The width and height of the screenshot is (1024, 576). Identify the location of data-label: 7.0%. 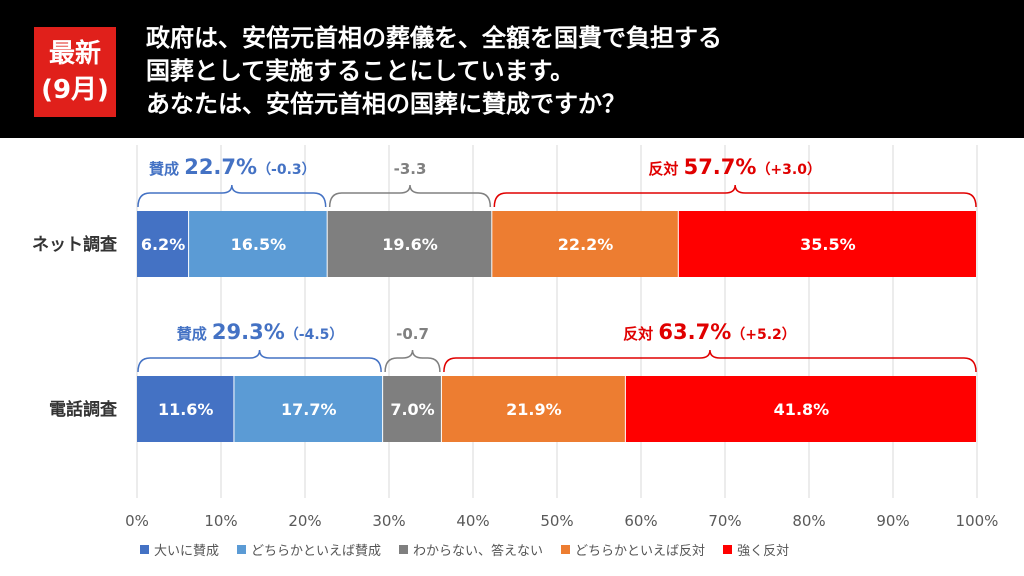
(412, 409).